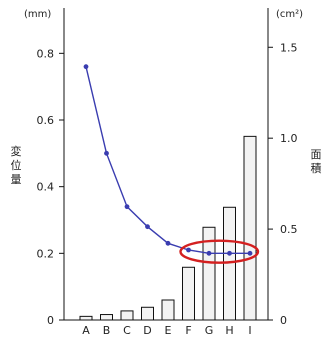 This screenshot has width=322, height=337. I want to click on bar-E, so click(168, 310).